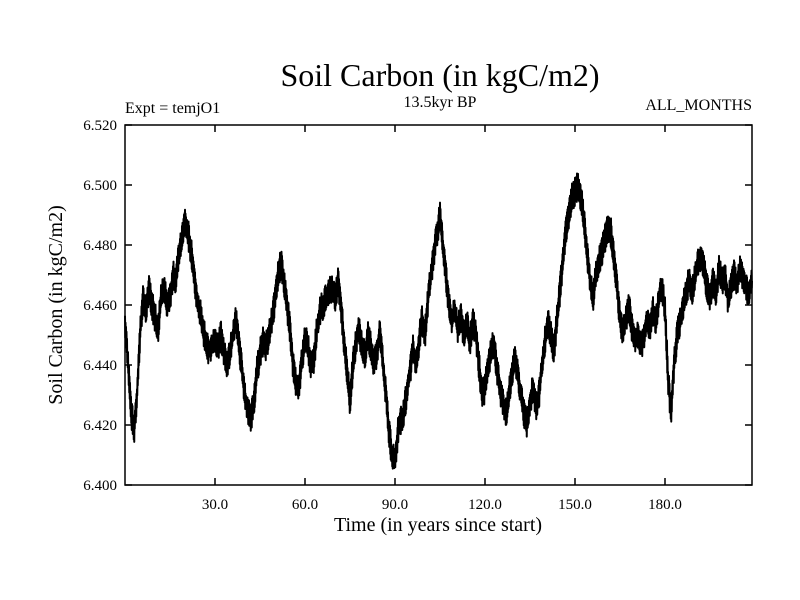  Describe the element at coordinates (665, 505) in the screenshot. I see `x-tick-label: 180.0` at that location.